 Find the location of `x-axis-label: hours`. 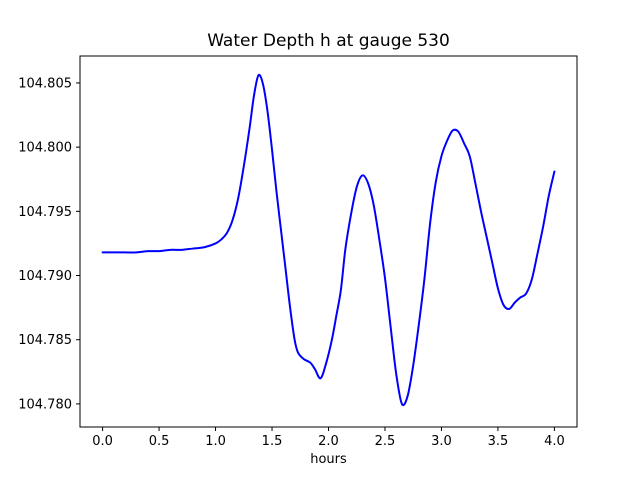

x-axis-label: hours is located at coordinates (328, 459).